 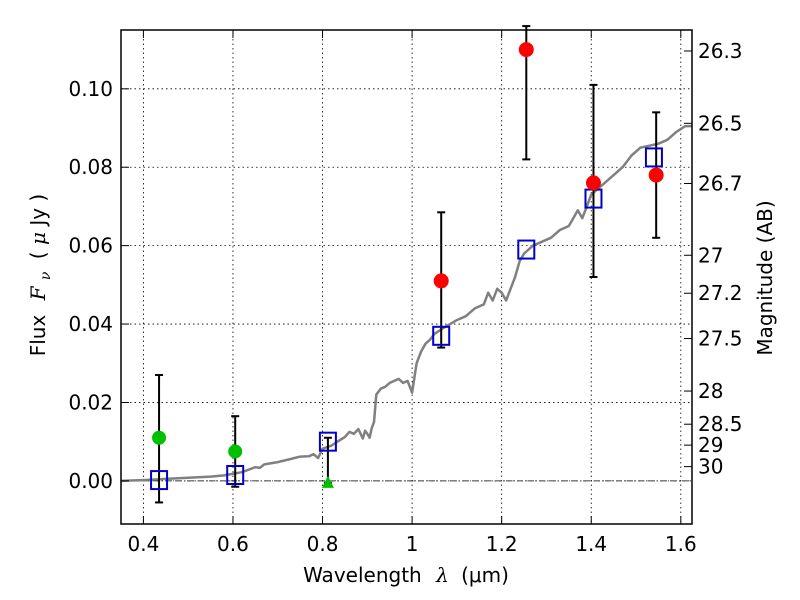 What do you see at coordinates (38, 238) in the screenshot?
I see `y-axis-unit-mu: μ` at bounding box center [38, 238].